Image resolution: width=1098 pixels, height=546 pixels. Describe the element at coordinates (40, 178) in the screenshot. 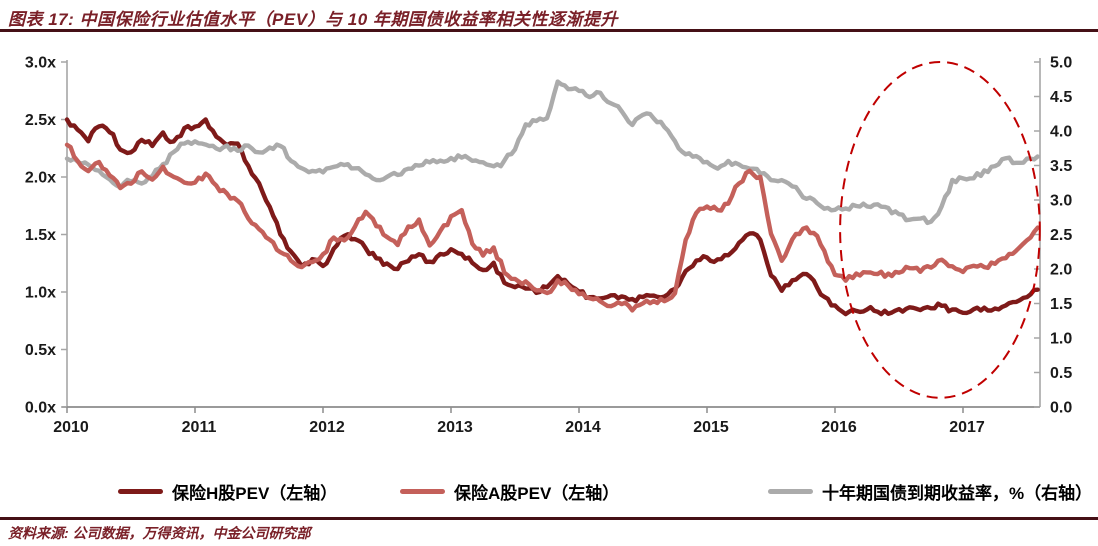

I see `y-axis-left-tick-label: 2.0x` at that location.